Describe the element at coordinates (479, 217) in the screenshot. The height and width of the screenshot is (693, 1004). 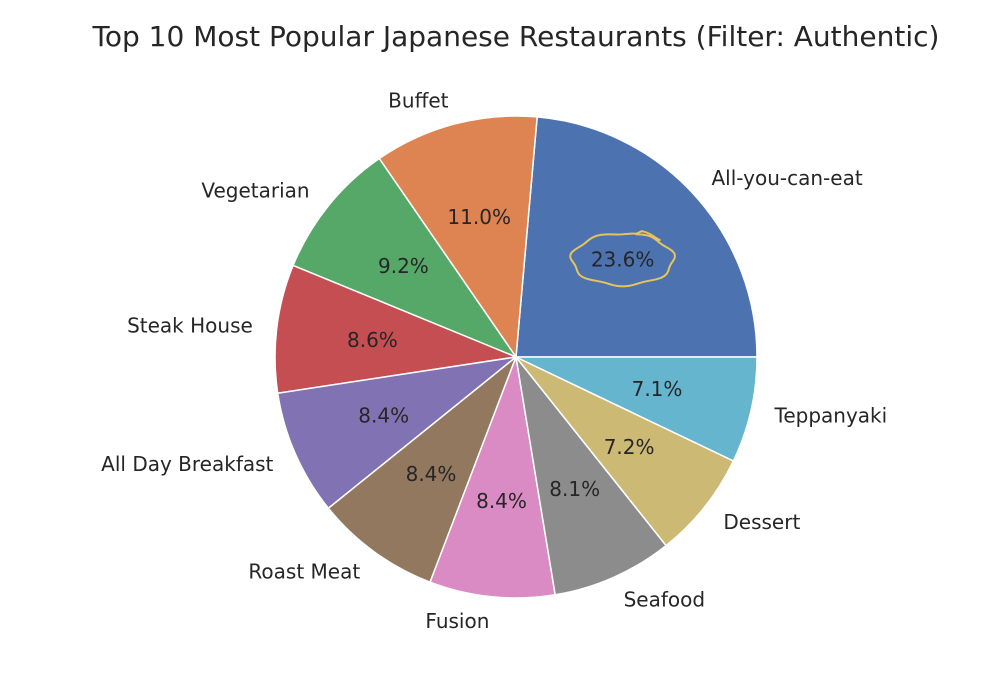
I see `percent-label-buffet: 11.0%` at that location.